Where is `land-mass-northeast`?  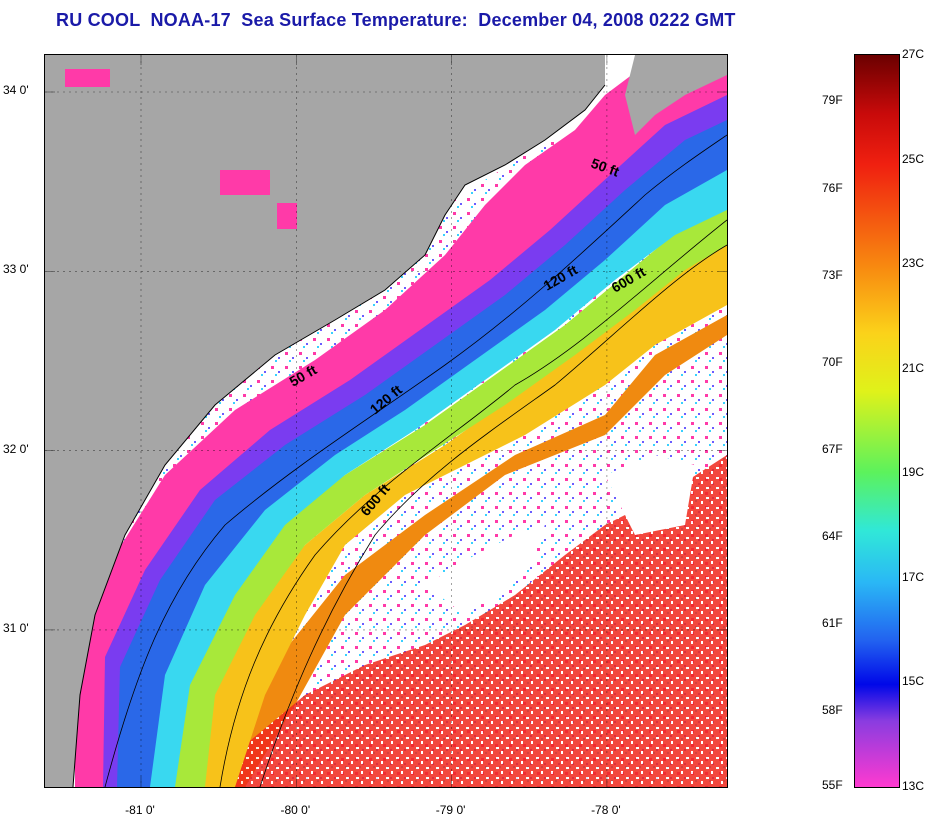
land-mass-northeast is located at coordinates (676, 95).